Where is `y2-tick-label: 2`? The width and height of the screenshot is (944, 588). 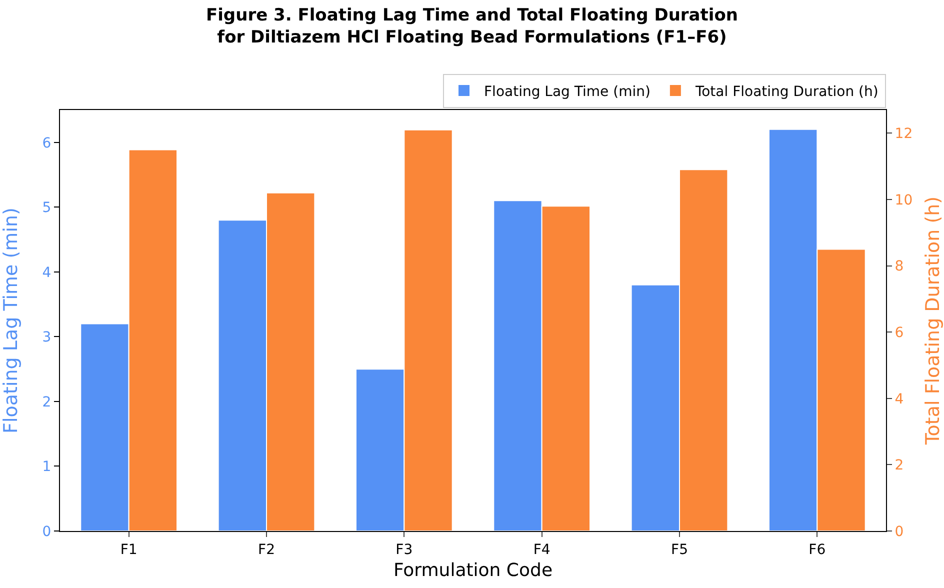
y2-tick-label: 2 is located at coordinates (899, 466).